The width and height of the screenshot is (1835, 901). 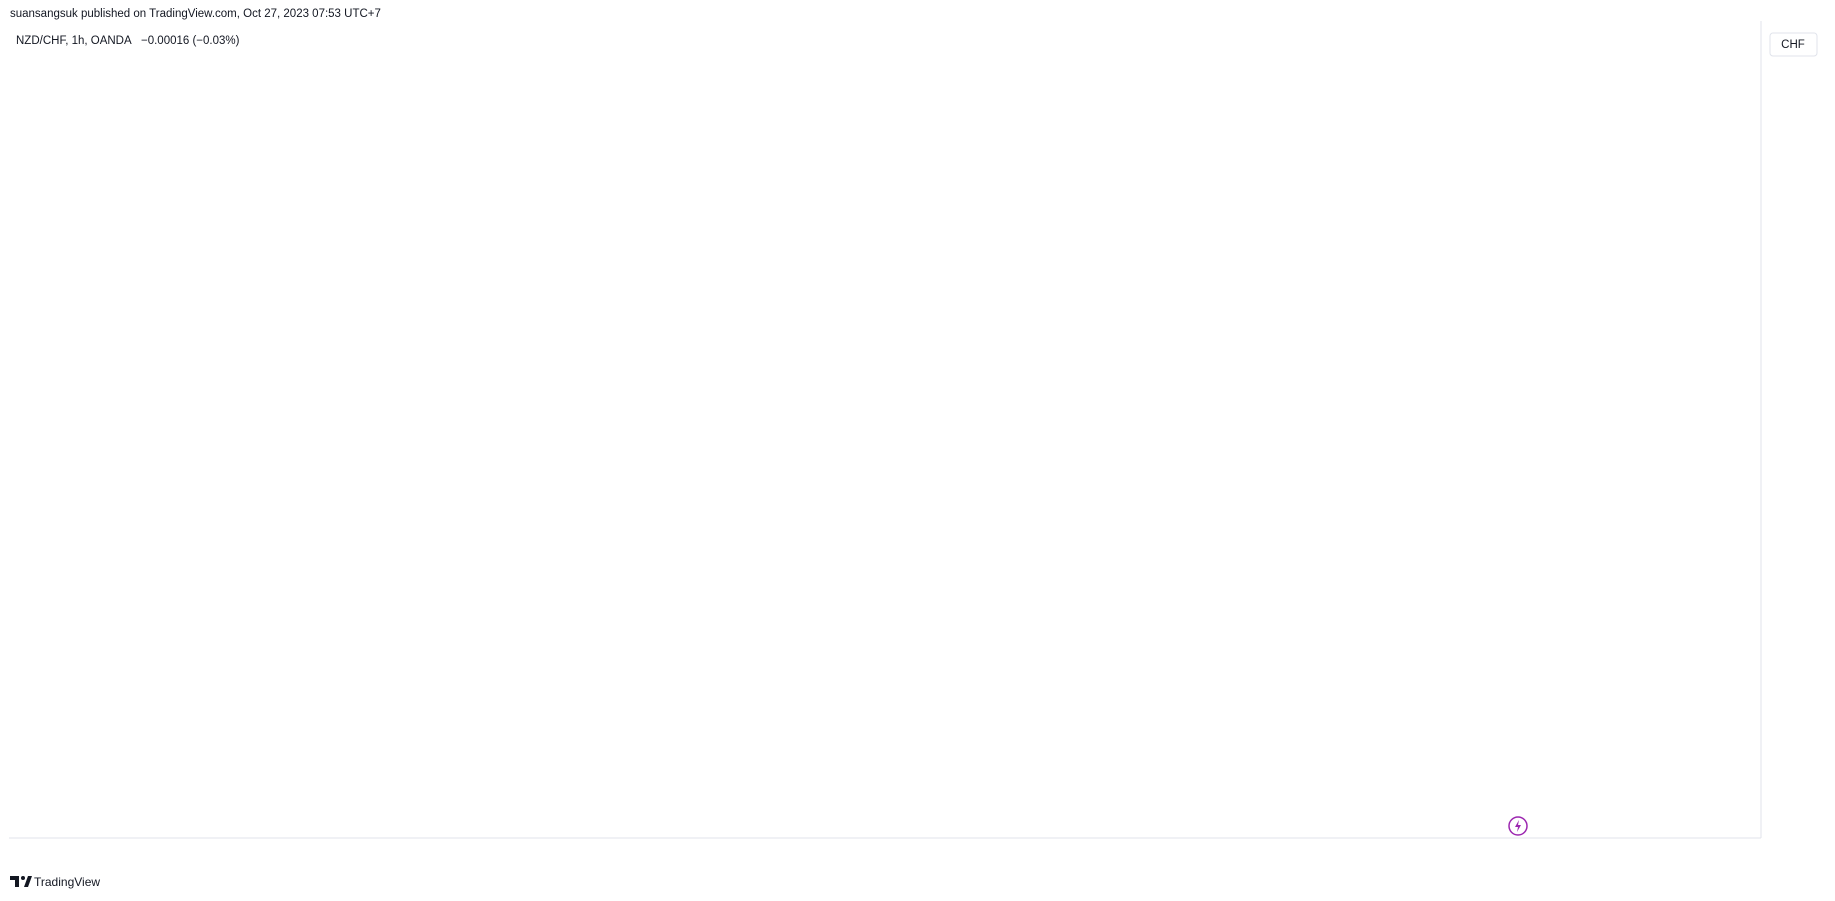 What do you see at coordinates (21, 881) in the screenshot?
I see `brand-logo` at bounding box center [21, 881].